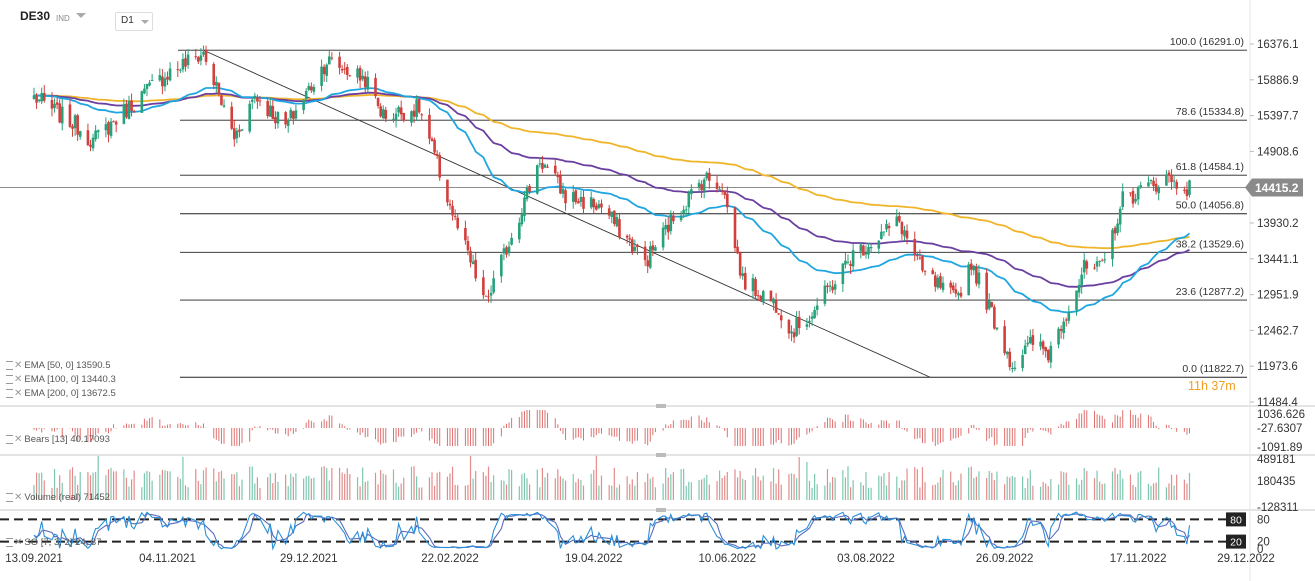 The image size is (1315, 581). I want to click on so-level-badge, so click(1236, 541).